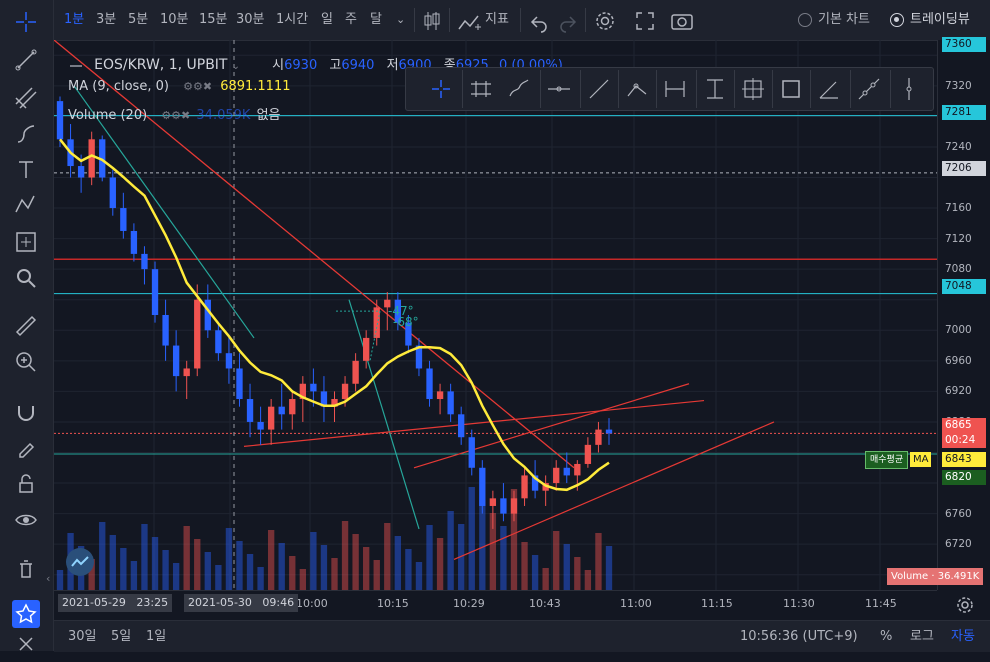  What do you see at coordinates (791, 89) in the screenshot?
I see `rectangle-icon` at bounding box center [791, 89].